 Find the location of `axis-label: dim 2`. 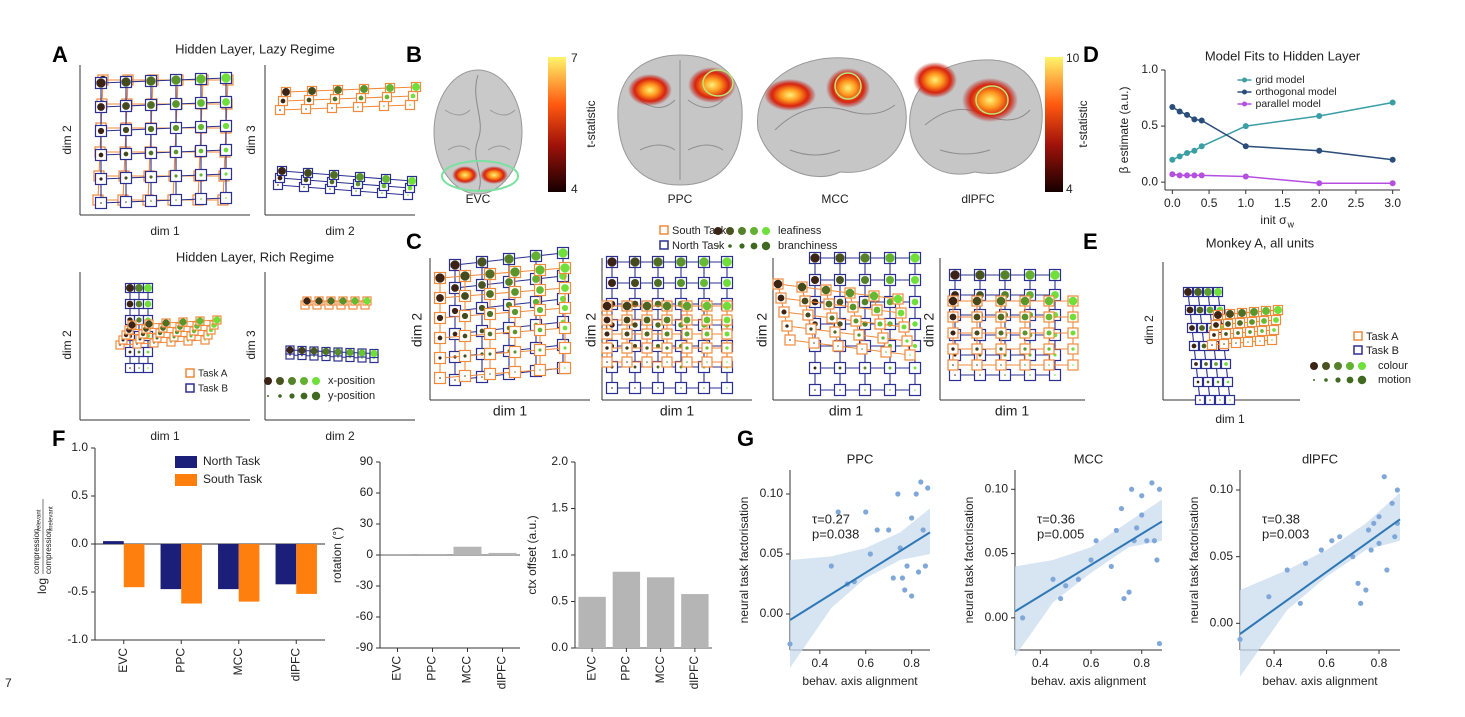

axis-label: dim 2 is located at coordinates (1149, 330).